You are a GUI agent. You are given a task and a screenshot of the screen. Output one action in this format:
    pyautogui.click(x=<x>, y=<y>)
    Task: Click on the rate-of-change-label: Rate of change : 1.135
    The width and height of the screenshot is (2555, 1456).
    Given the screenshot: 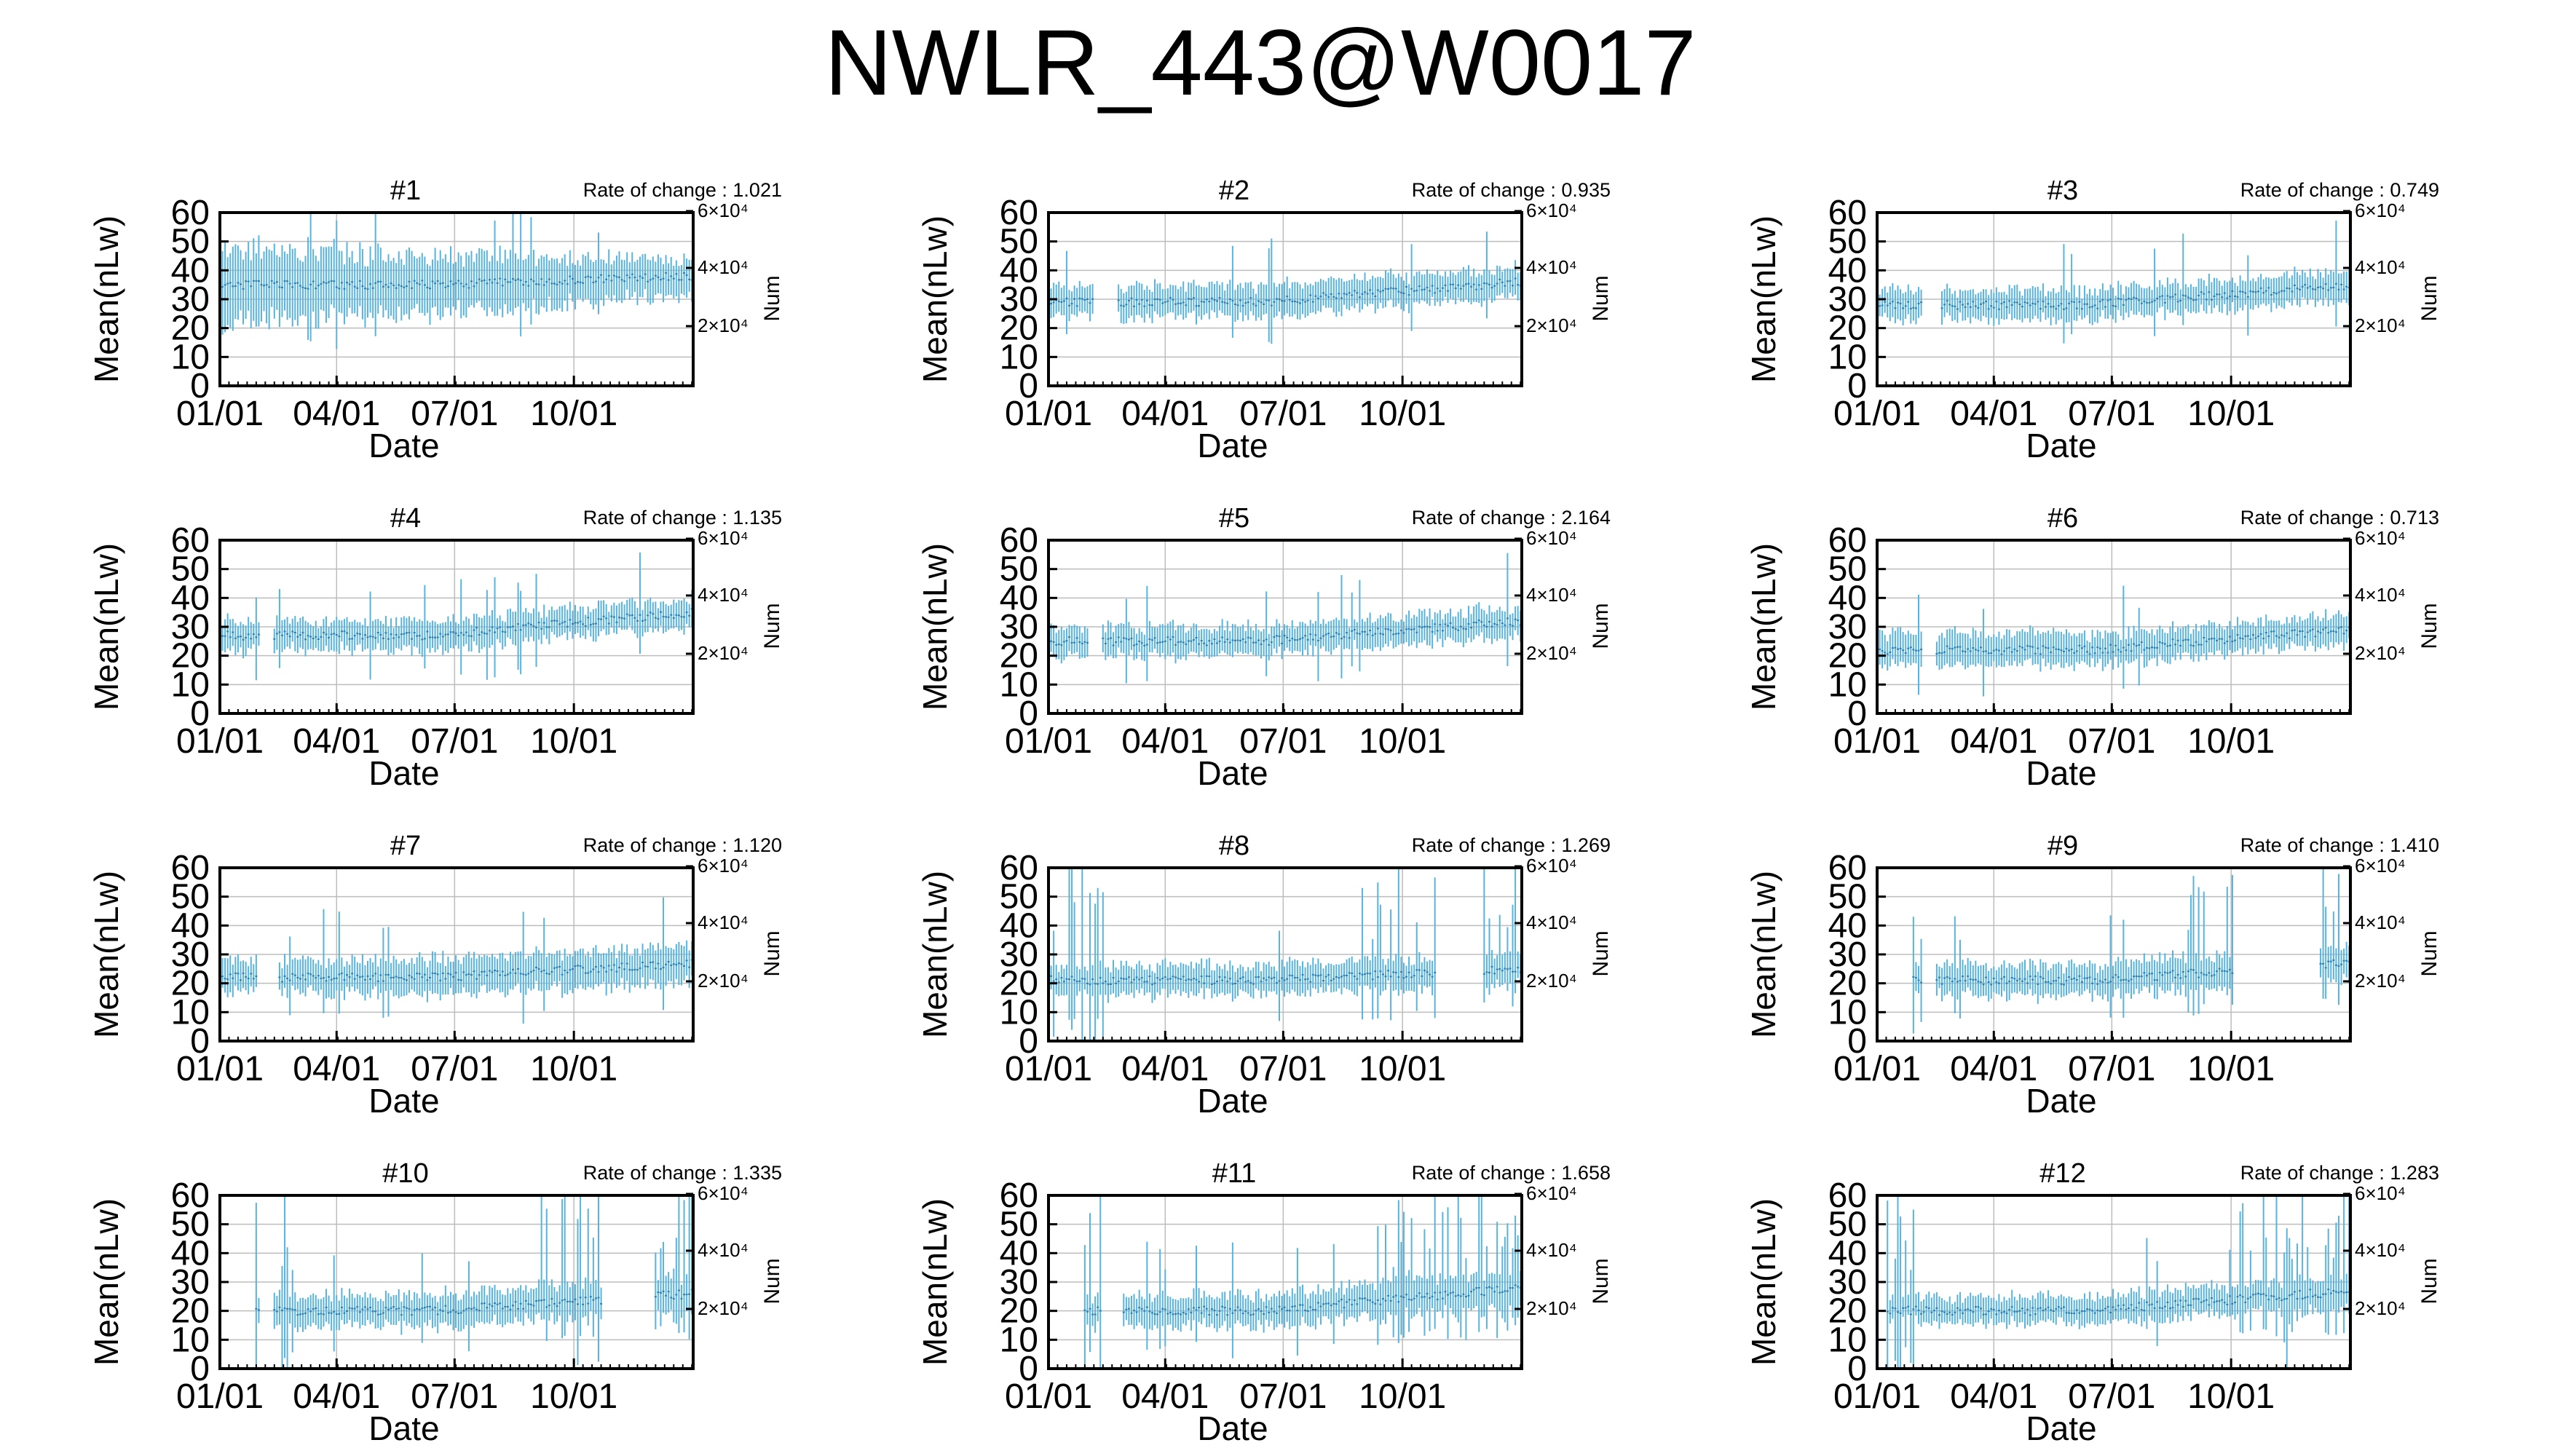 What is the action you would take?
    pyautogui.click(x=682, y=518)
    